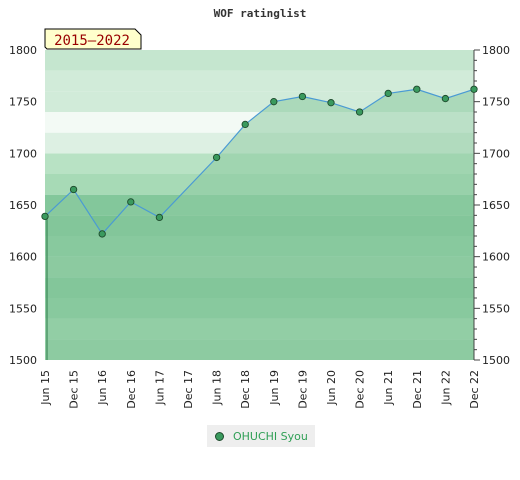  I want to click on x-tick-label: Dec 19, so click(302, 389).